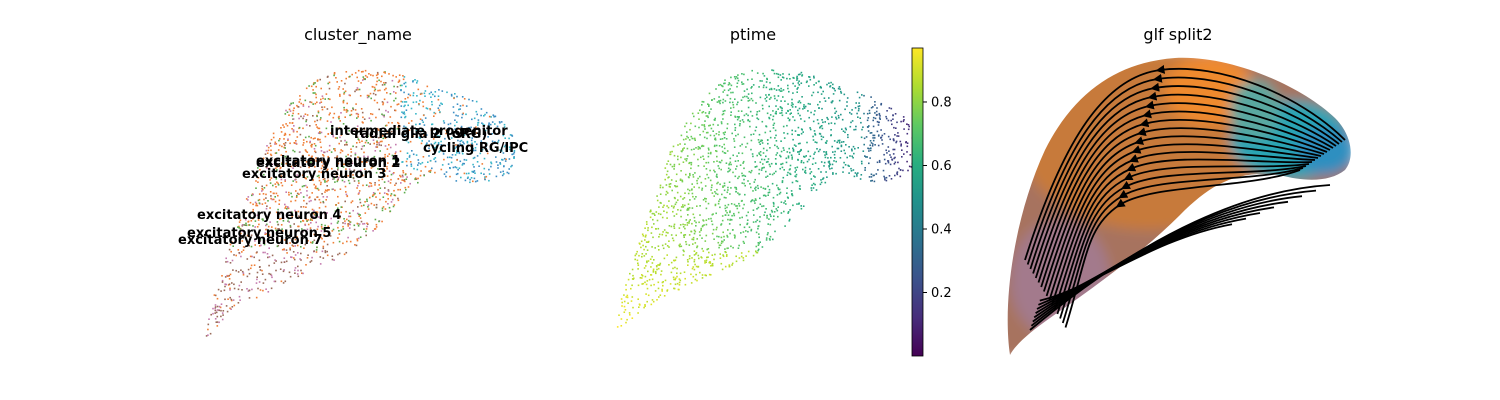 This screenshot has width=1500, height=400. What do you see at coordinates (1180, 257) in the screenshot?
I see `streamline` at bounding box center [1180, 257].